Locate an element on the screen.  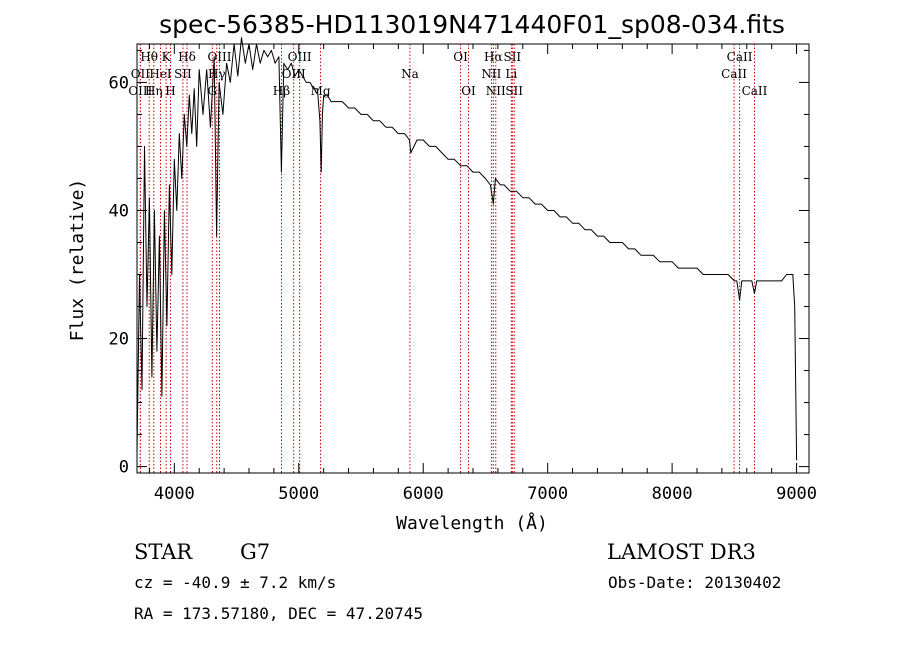
x-axis-label: Wavelength (Å) is located at coordinates (472, 523).